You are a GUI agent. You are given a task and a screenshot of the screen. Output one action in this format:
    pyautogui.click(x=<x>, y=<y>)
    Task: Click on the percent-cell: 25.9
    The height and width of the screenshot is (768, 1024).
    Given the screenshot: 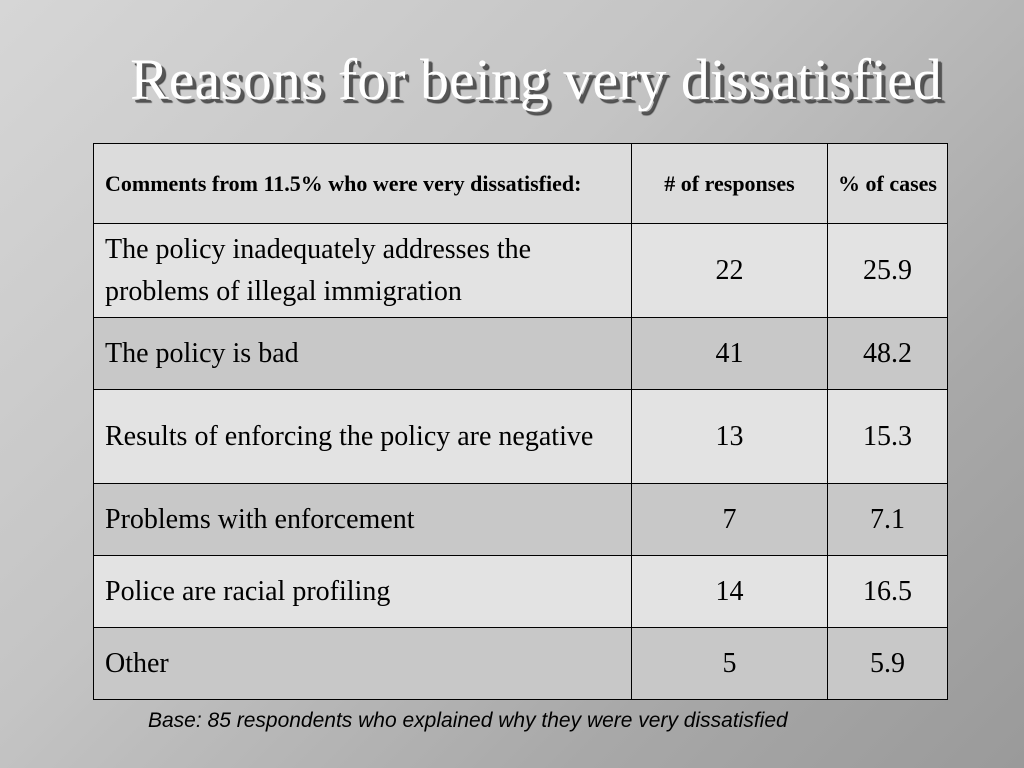 What is the action you would take?
    pyautogui.click(x=887, y=270)
    